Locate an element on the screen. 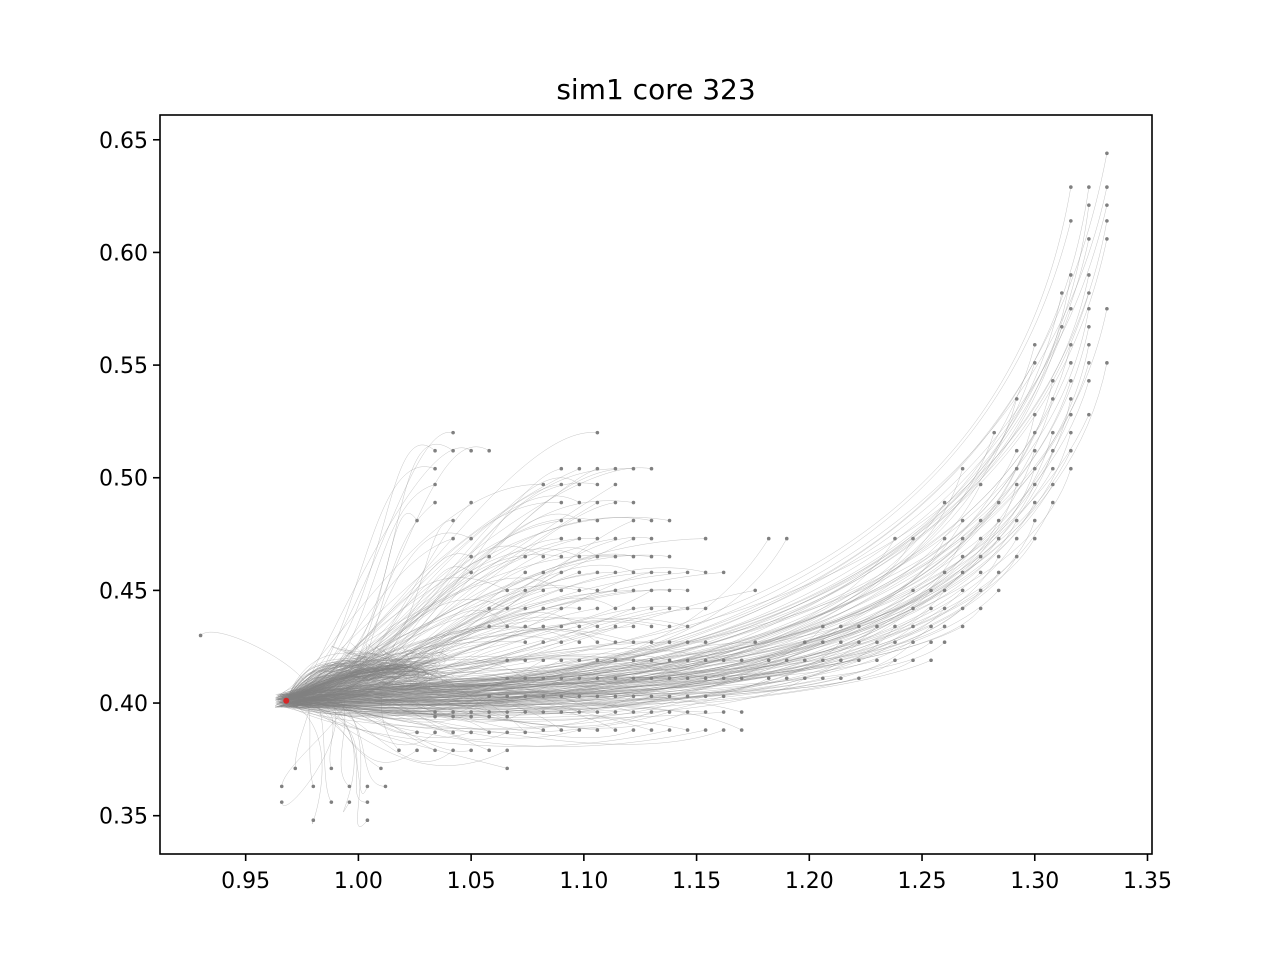 Image resolution: width=1280 pixels, height=960 pixels. y-axis: 0.35 0.40 0.45 0.50 0.55 0.60 0.65 is located at coordinates (129, 479).